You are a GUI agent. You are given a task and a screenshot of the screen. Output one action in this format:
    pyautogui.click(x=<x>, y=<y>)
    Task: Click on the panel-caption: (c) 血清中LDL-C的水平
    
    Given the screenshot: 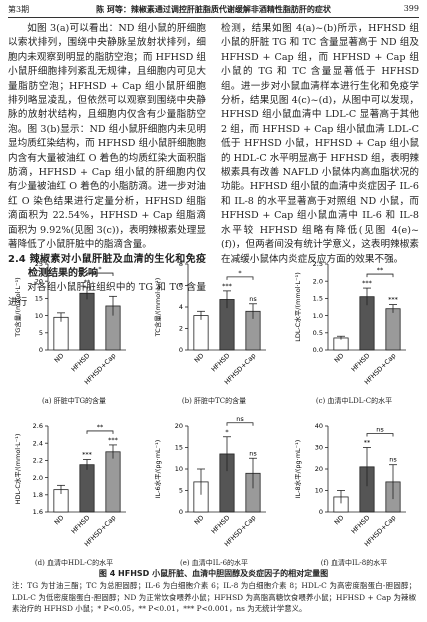 What is the action you would take?
    pyautogui.click(x=354, y=401)
    